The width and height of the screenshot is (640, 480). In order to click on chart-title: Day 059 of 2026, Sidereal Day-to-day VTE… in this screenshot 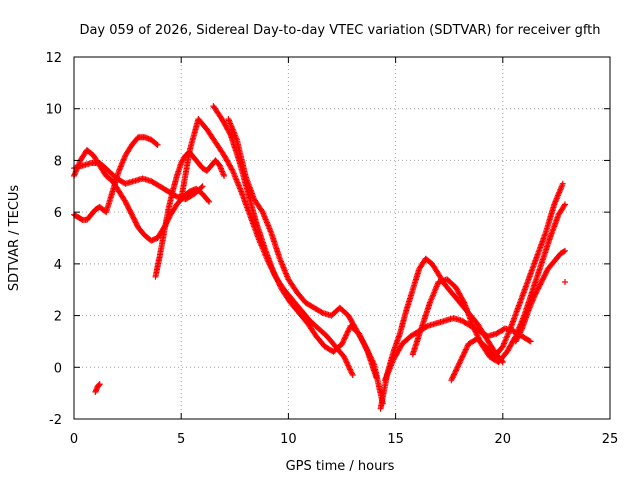, I will do `click(339, 30)`.